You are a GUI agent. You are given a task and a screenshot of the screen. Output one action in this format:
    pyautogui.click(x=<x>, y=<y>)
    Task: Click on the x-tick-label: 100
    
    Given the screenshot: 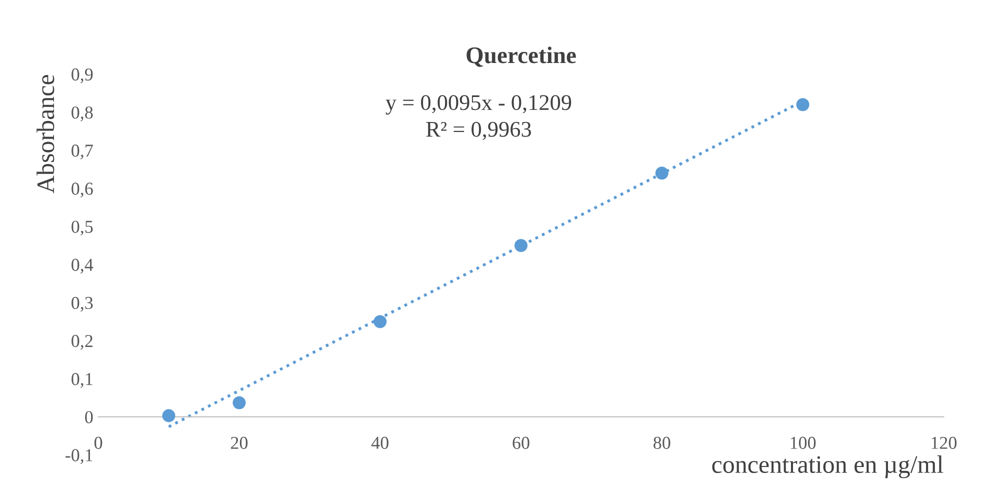 What is the action you would take?
    pyautogui.click(x=803, y=442)
    